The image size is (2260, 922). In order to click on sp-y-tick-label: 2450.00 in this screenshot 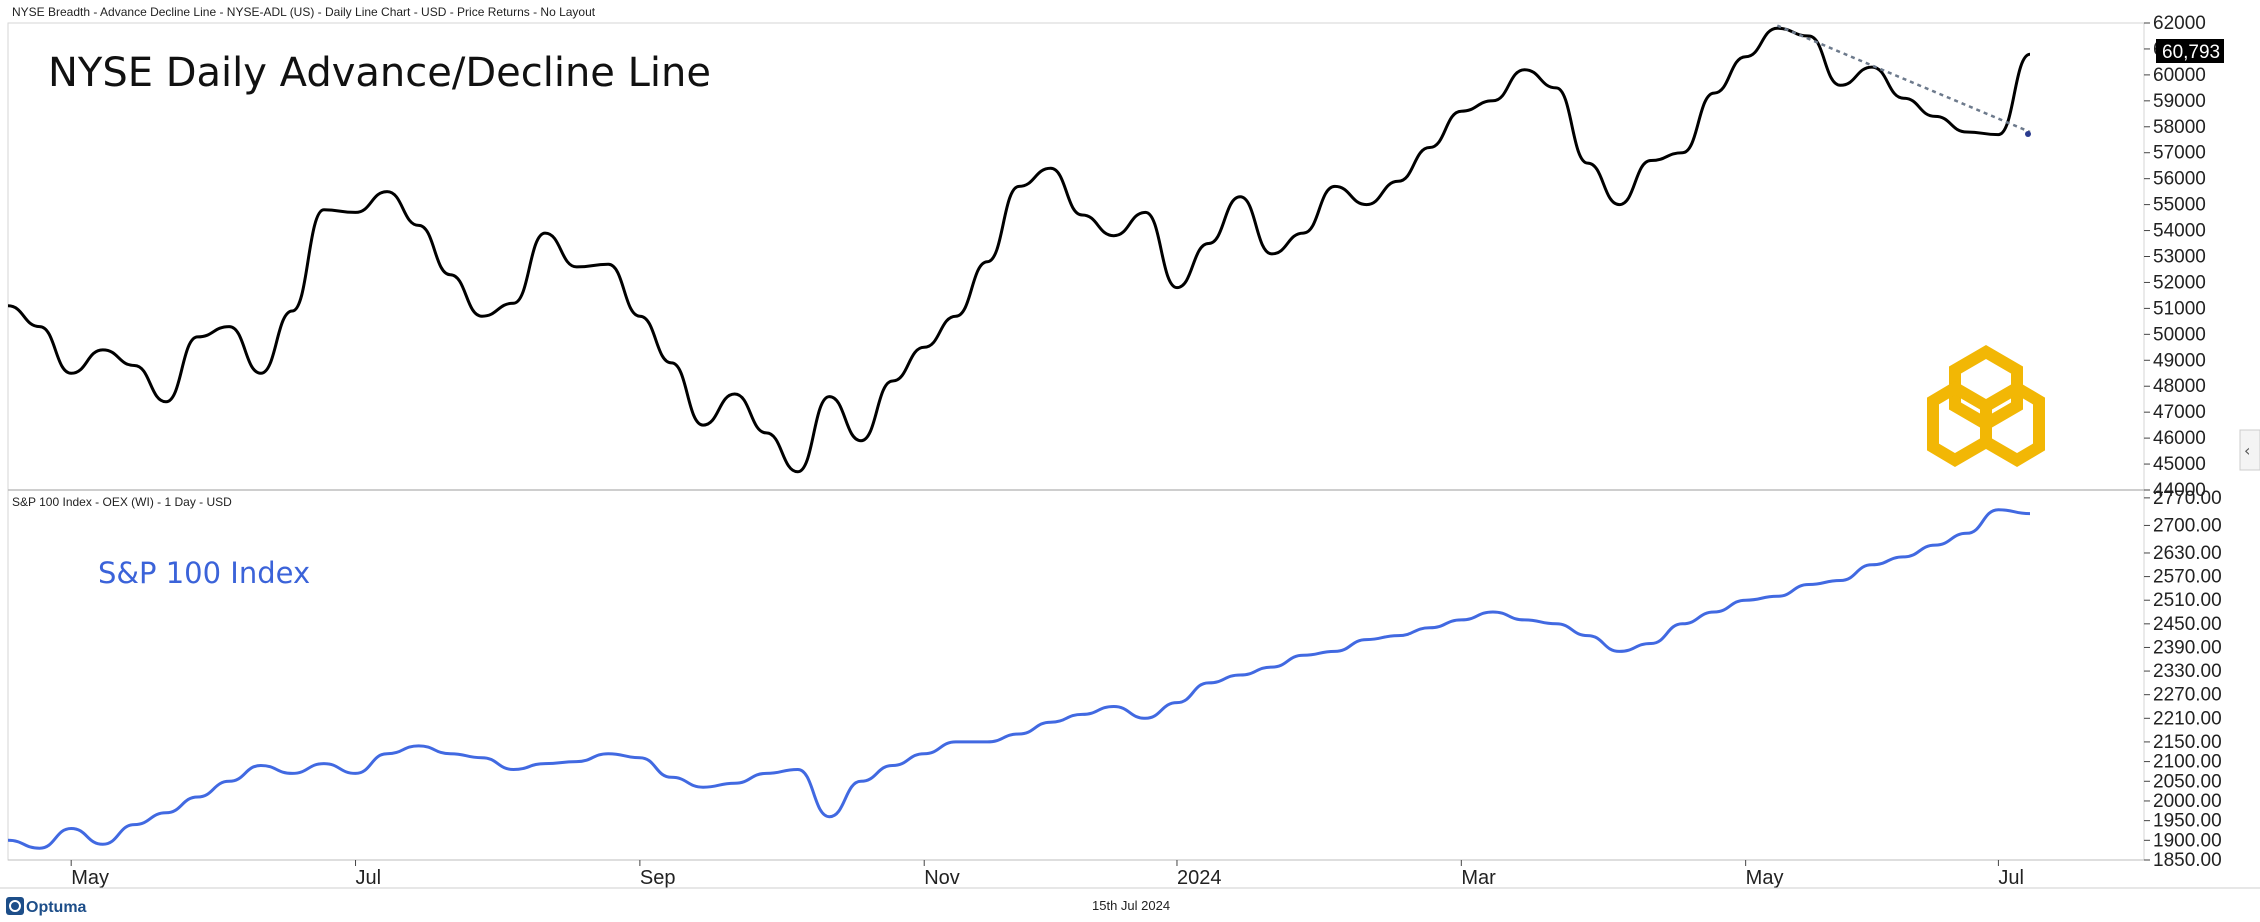, I will do `click(2187, 624)`.